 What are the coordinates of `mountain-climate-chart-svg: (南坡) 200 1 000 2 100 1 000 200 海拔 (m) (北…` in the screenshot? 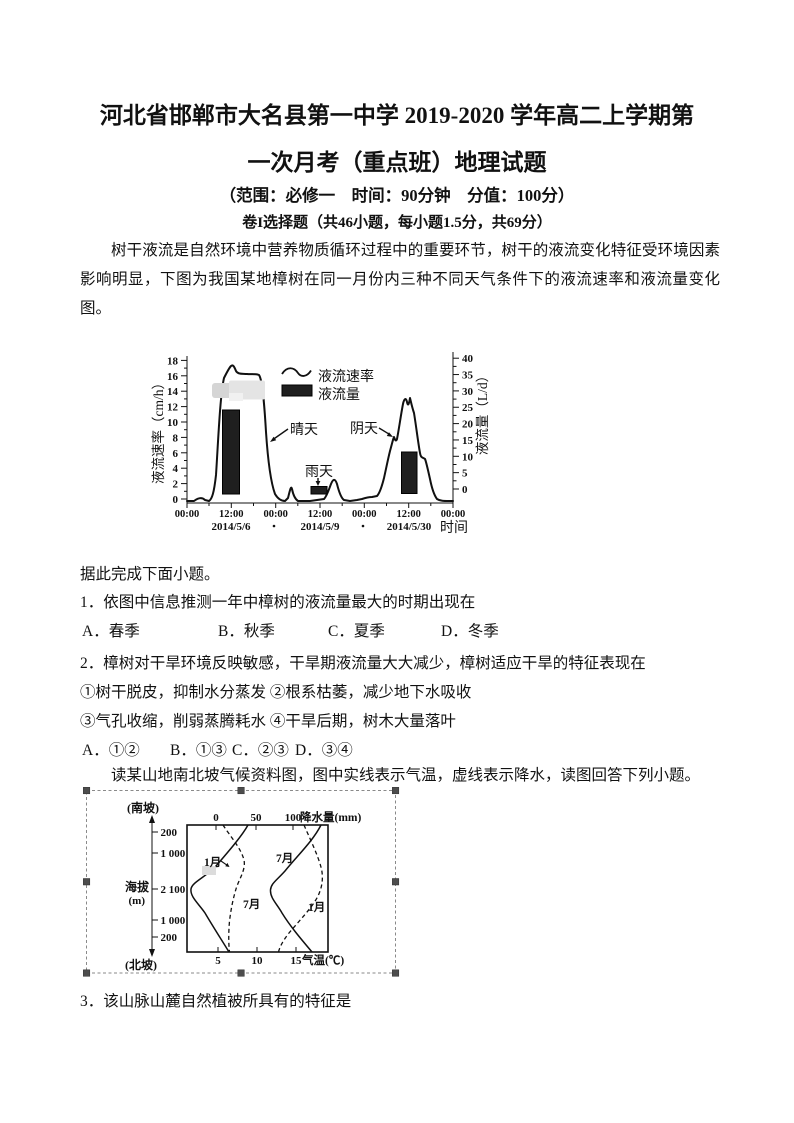 It's located at (241, 882).